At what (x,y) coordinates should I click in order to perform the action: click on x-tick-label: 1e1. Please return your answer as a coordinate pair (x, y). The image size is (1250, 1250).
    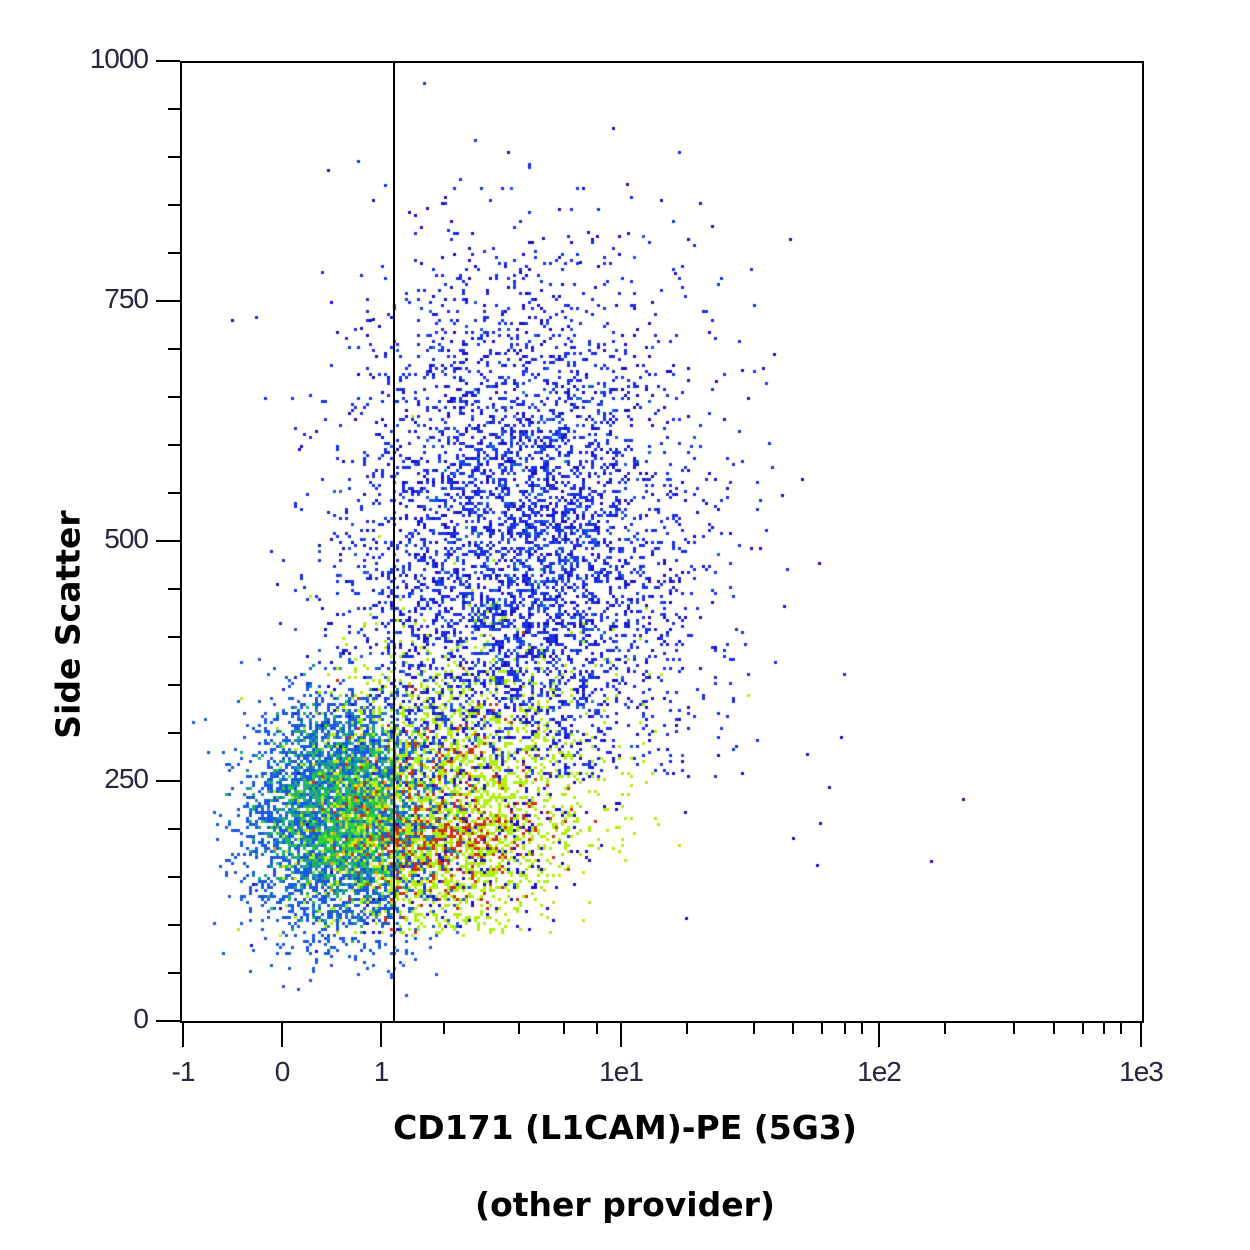
    Looking at the image, I should click on (621, 1071).